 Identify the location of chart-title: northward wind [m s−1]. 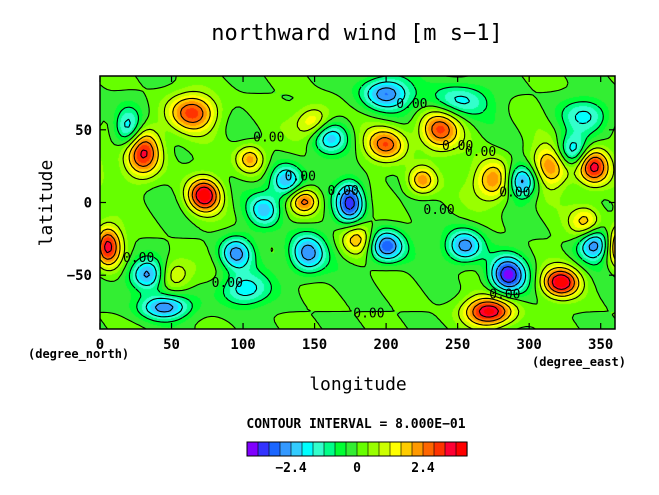
(356, 33).